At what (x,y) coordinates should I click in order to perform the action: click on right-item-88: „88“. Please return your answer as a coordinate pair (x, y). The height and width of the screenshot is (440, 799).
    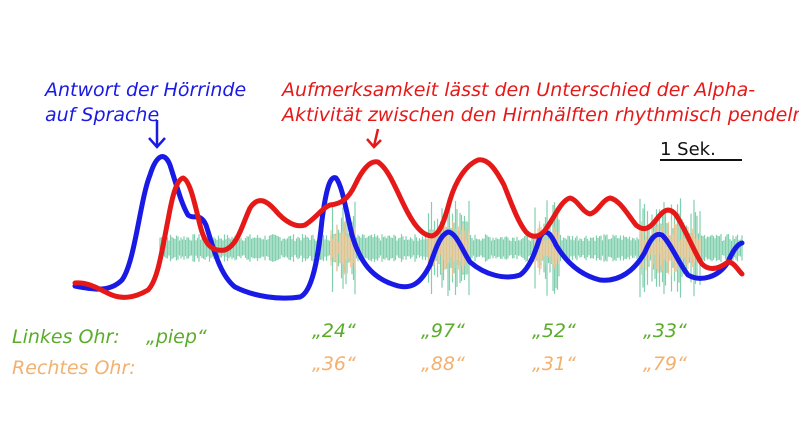
    Looking at the image, I should click on (443, 364).